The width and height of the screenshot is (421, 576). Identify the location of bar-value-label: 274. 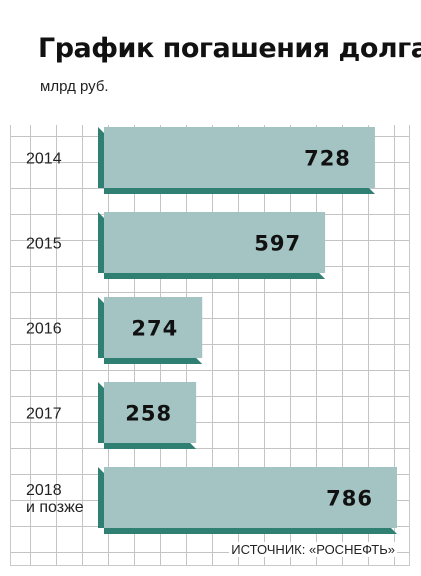
(154, 329).